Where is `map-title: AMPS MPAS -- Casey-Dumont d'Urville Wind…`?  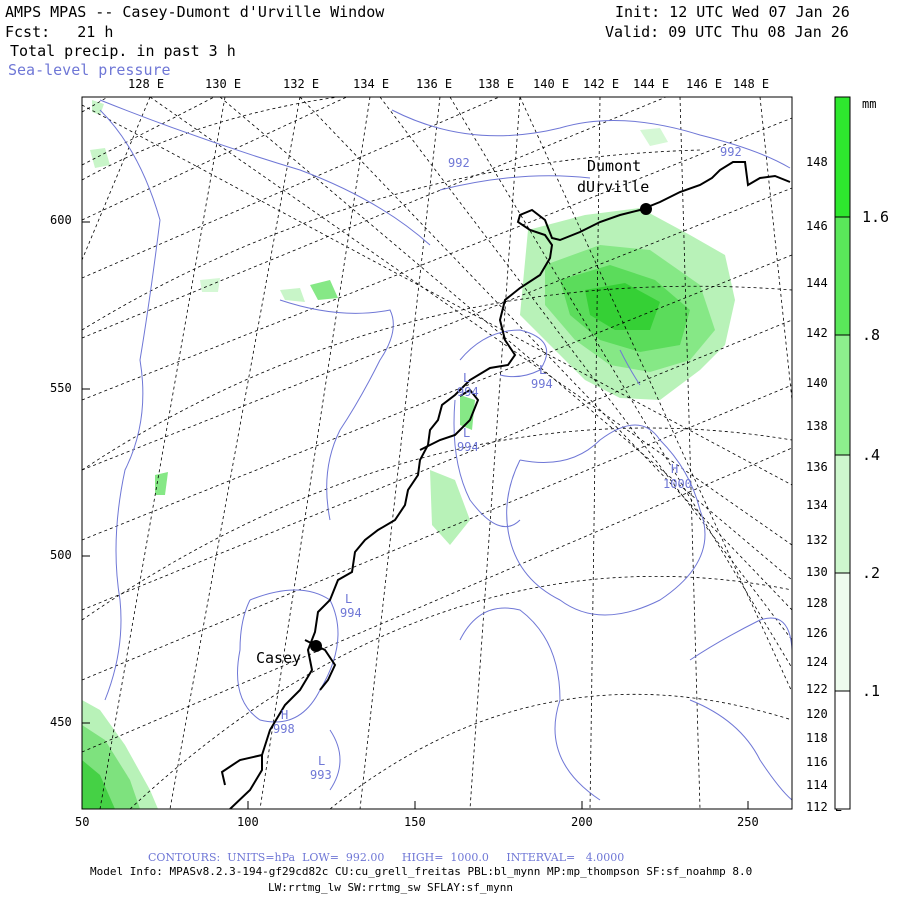 map-title: AMPS MPAS -- Casey-Dumont d'Urville Wind… is located at coordinates (195, 12).